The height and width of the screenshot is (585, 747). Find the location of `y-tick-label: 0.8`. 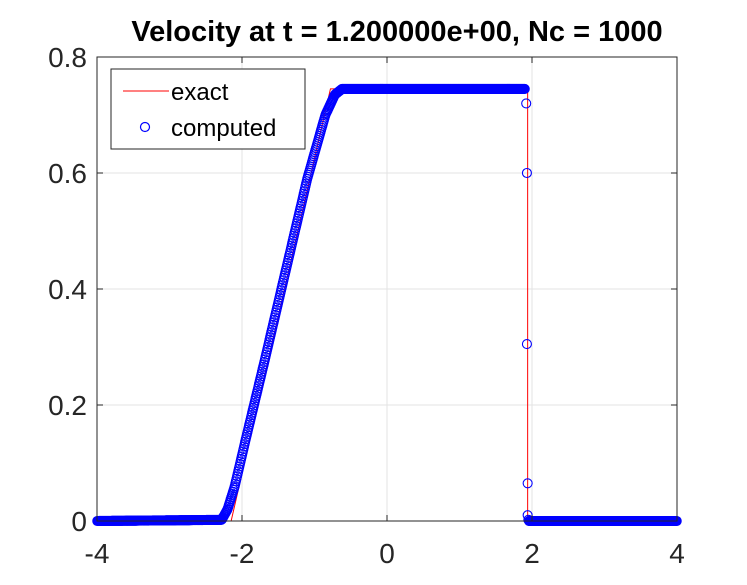

y-tick-label: 0.8 is located at coordinates (67, 57).